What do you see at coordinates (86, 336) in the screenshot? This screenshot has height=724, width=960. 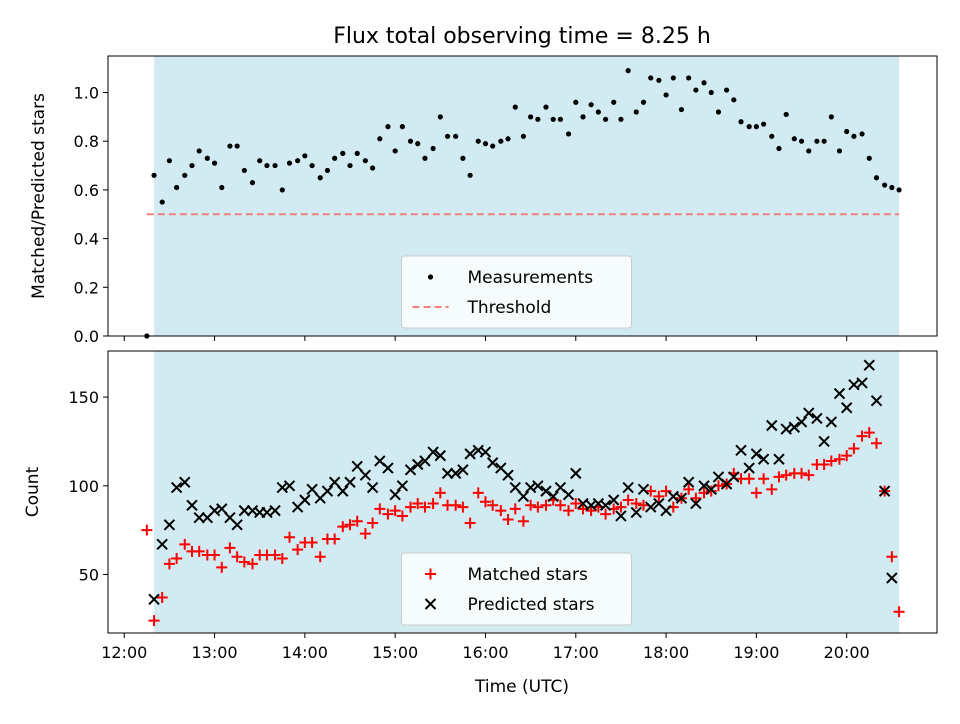 I see `top-y-tick-label-0: 0.0` at bounding box center [86, 336].